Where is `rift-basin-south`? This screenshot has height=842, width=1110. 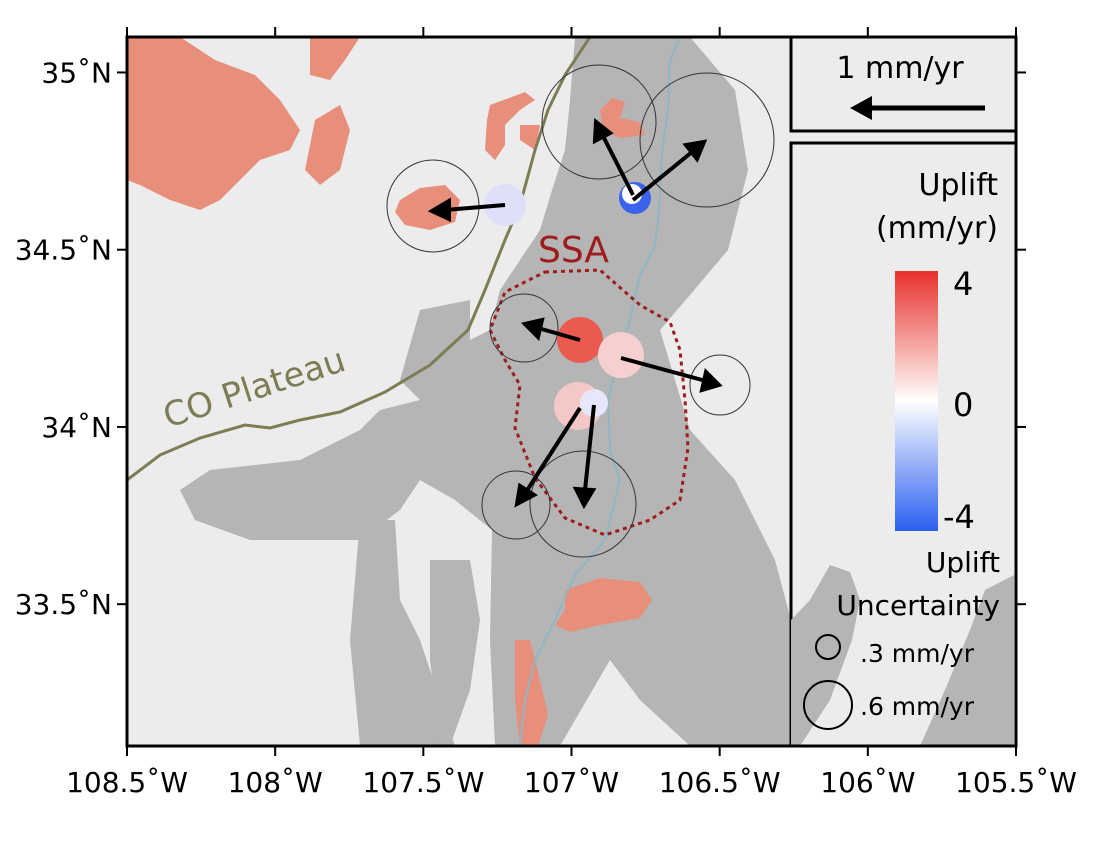 rift-basin-south is located at coordinates (455, 653).